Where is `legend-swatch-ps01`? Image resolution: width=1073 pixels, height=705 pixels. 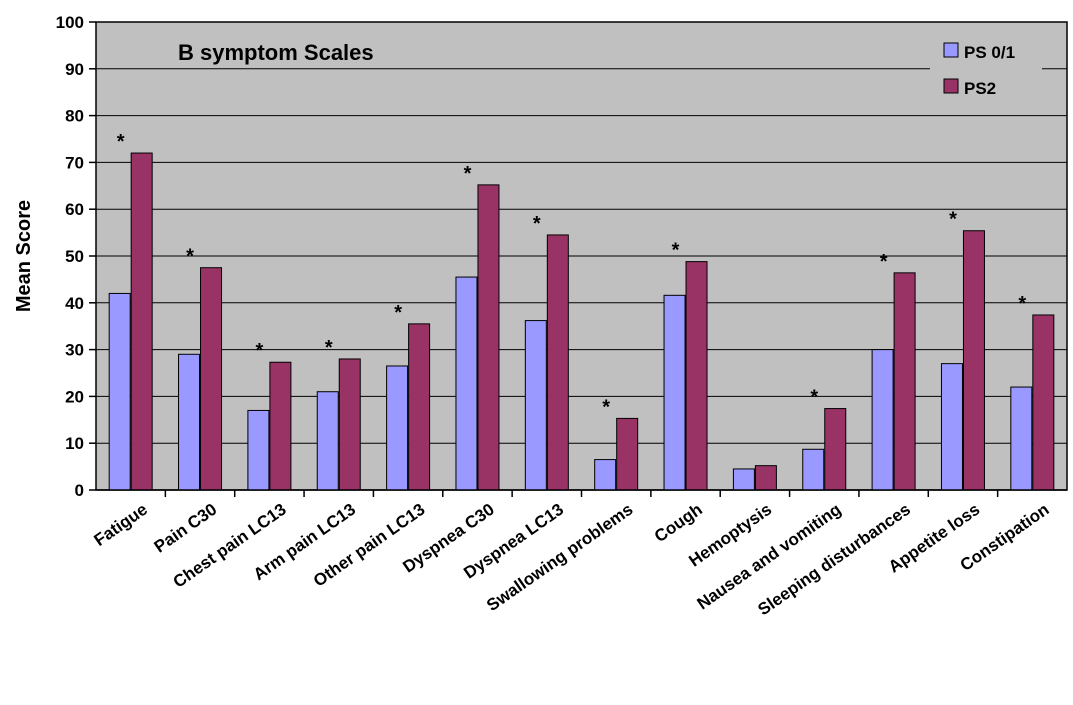
legend-swatch-ps01 is located at coordinates (951, 50).